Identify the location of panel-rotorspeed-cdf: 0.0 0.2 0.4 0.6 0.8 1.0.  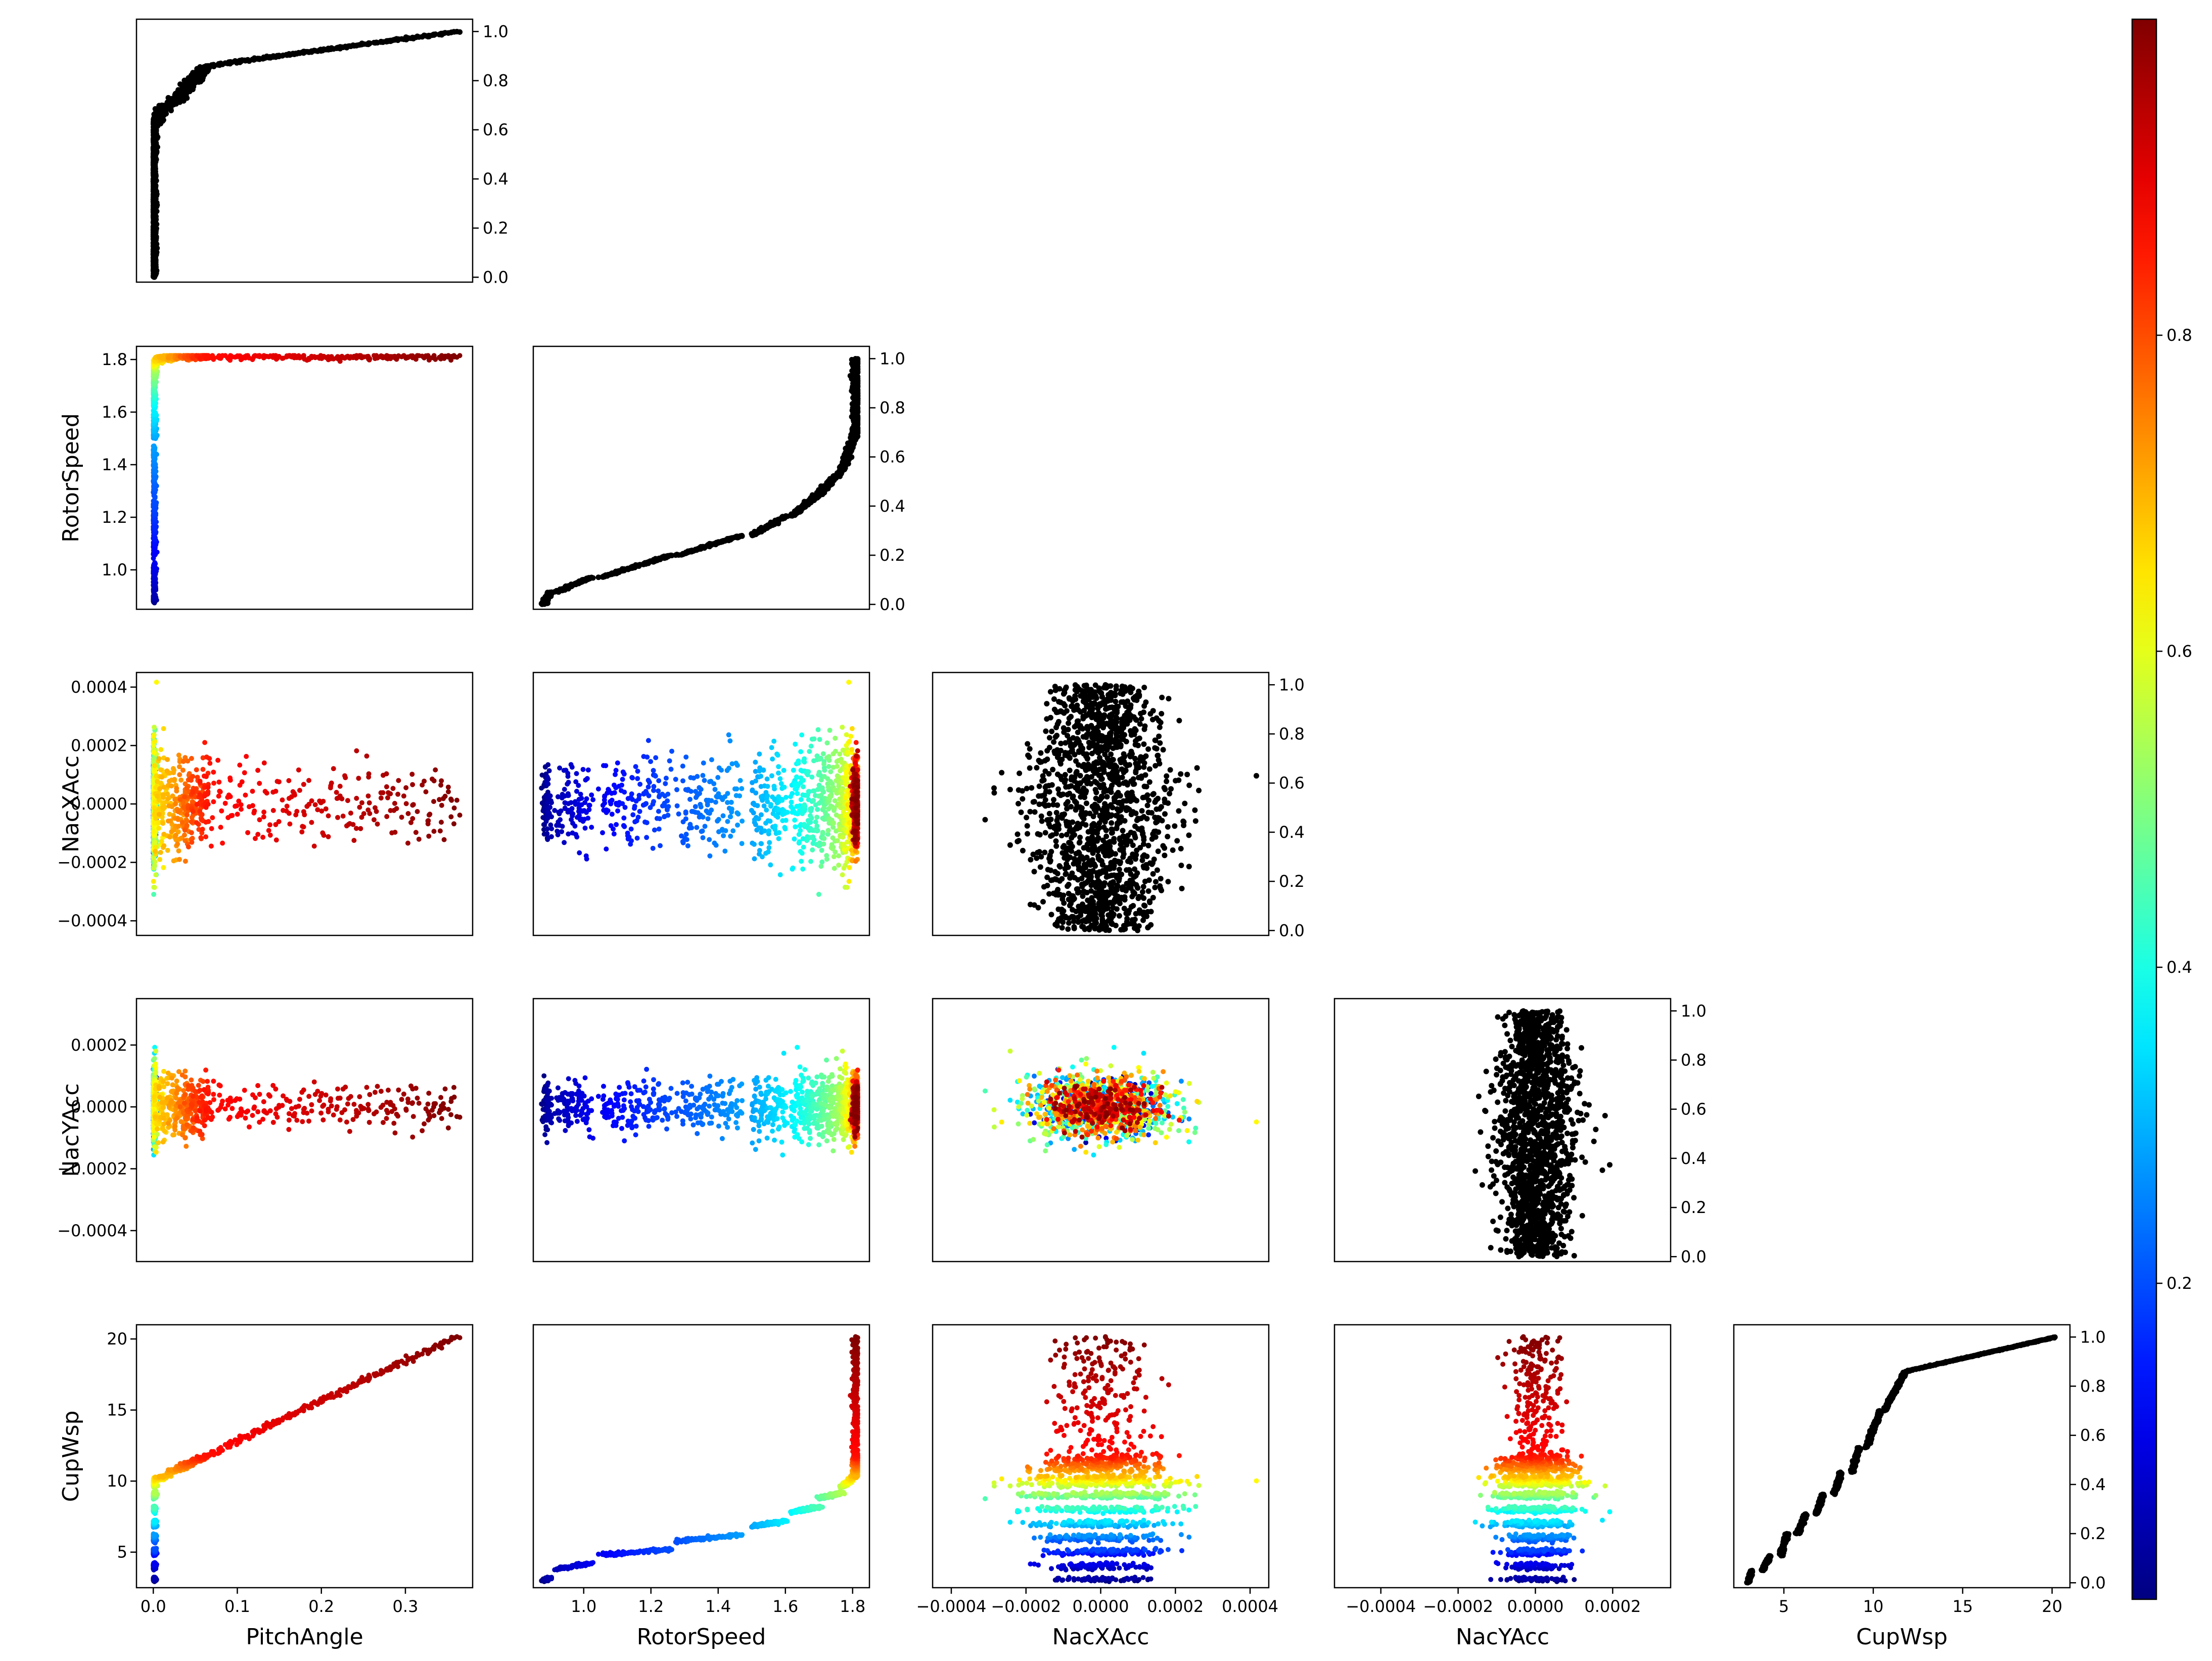
(718, 479).